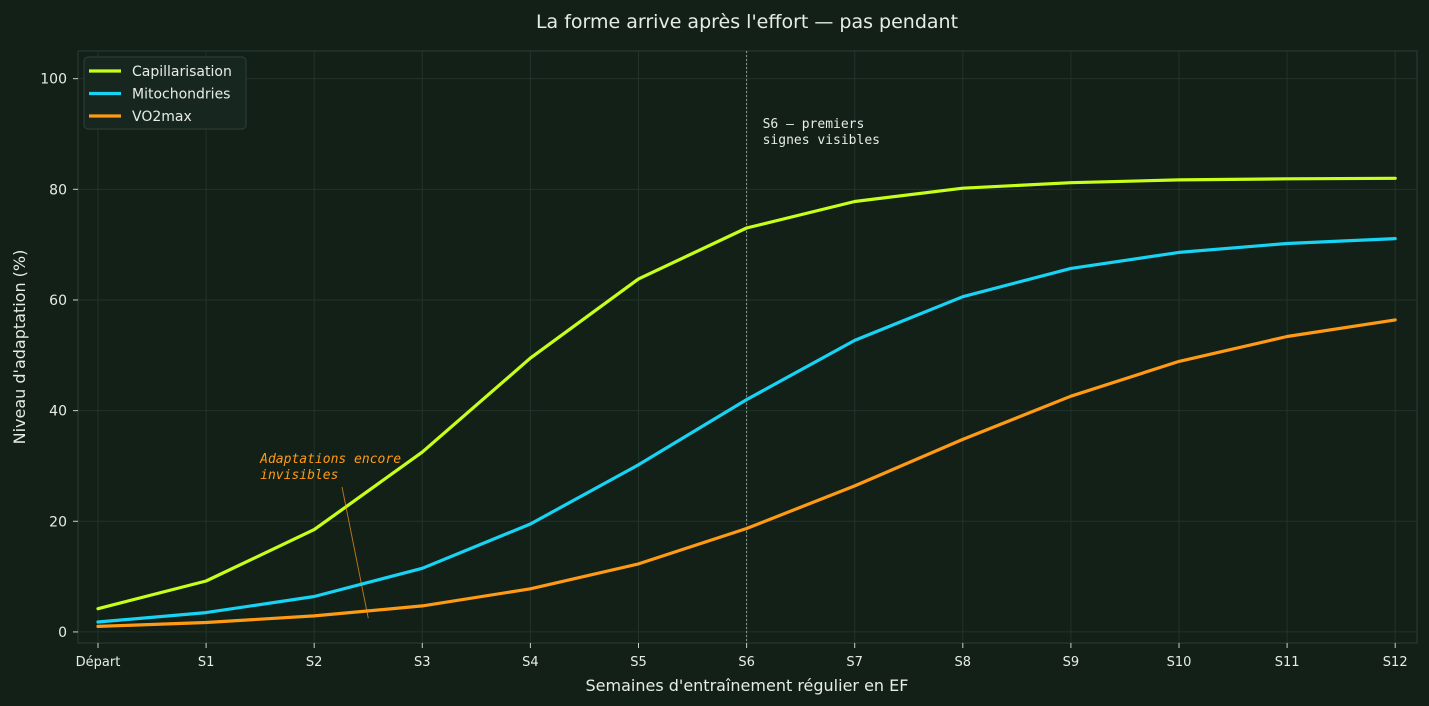 This screenshot has height=706, width=1429. What do you see at coordinates (814, 124) in the screenshot?
I see `annotation-line: S6 — premiers` at bounding box center [814, 124].